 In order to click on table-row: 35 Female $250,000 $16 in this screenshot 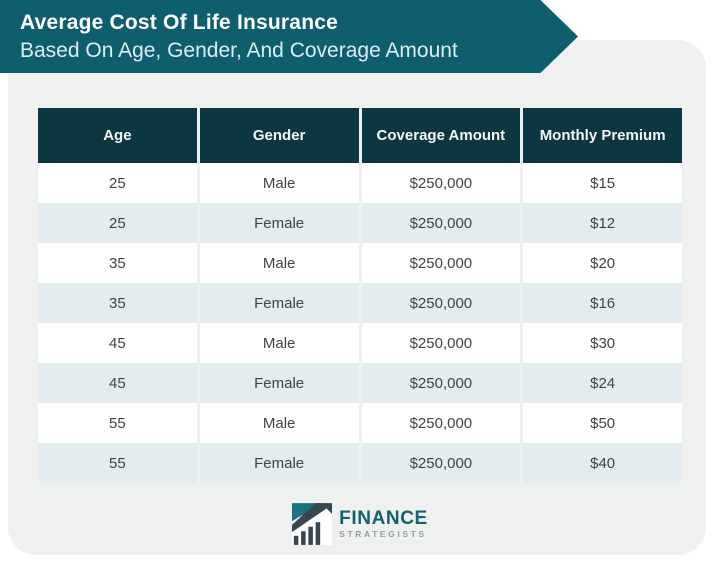, I will do `click(360, 303)`.